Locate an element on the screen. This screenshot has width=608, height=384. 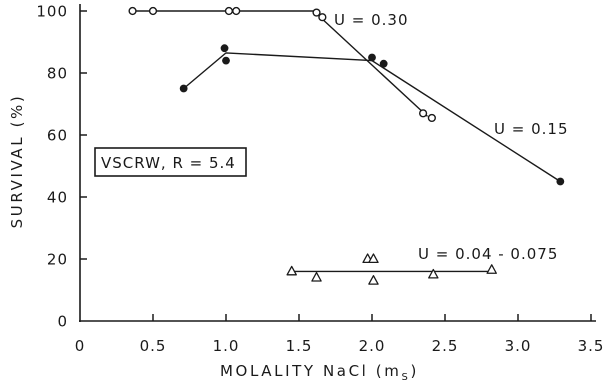
y-tick-label: 40 is located at coordinates (57, 198).